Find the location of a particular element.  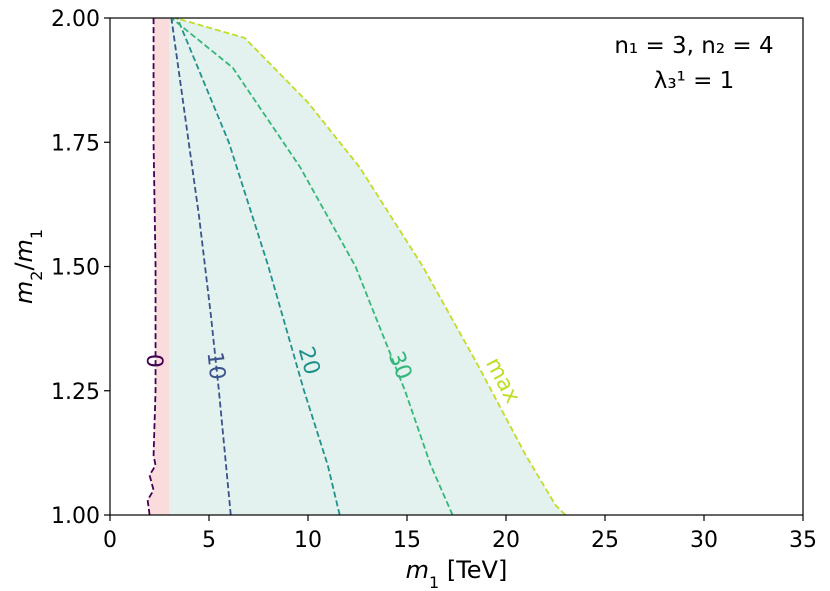

x-tick-label: 10 is located at coordinates (308, 540).